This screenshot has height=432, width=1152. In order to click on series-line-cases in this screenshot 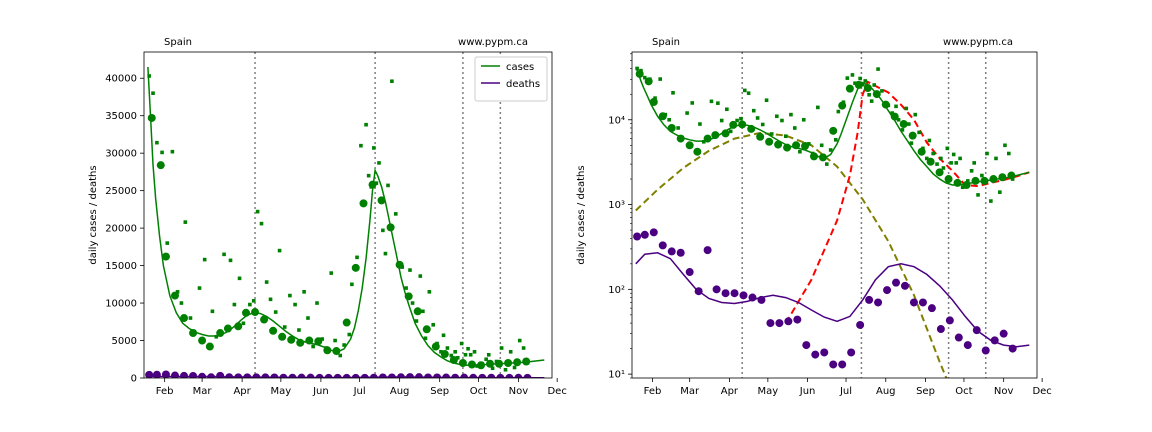, I will do `click(832, 126)`.